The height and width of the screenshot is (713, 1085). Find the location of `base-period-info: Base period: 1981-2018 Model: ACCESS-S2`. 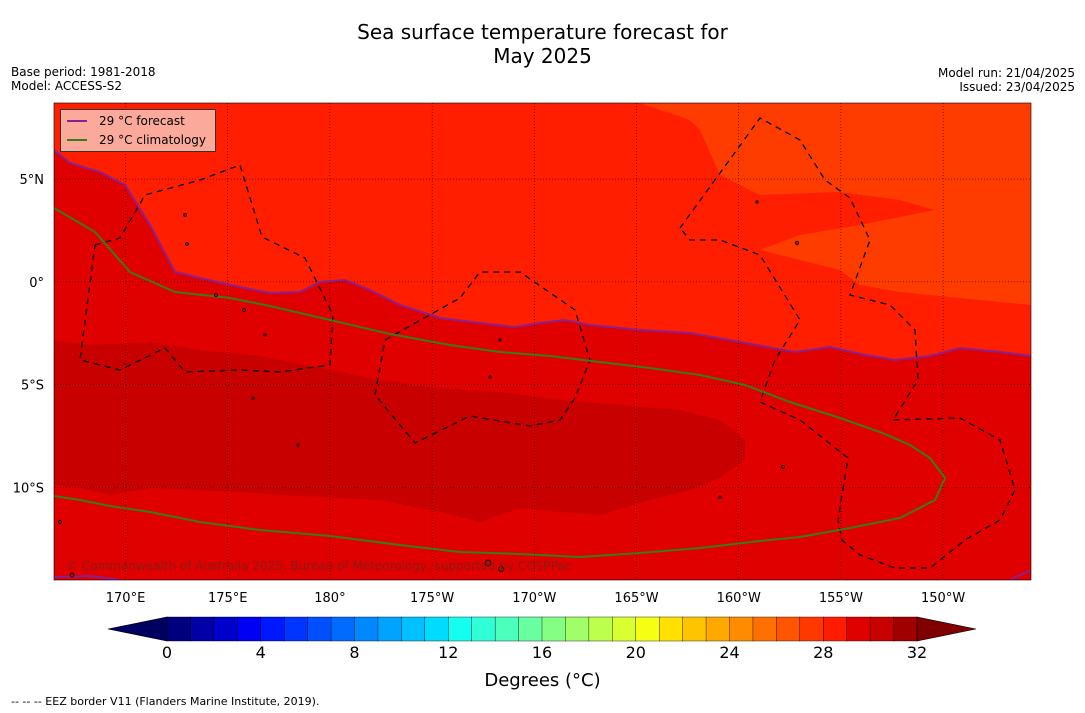

base-period-info: Base period: 1981-2018 Model: ACCESS-S2 is located at coordinates (83, 79).